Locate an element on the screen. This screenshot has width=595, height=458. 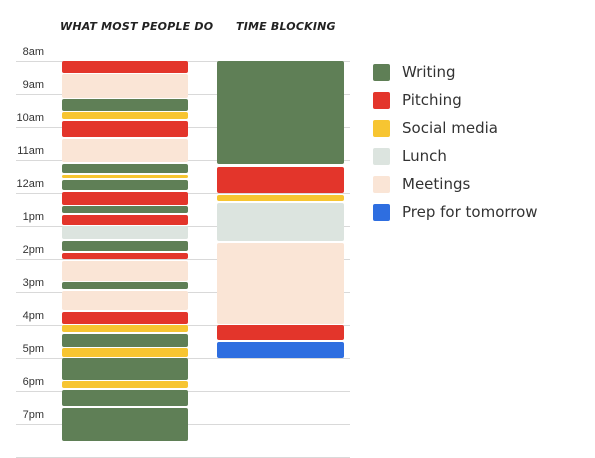
hour-label: 5pm is located at coordinates (33, 349).